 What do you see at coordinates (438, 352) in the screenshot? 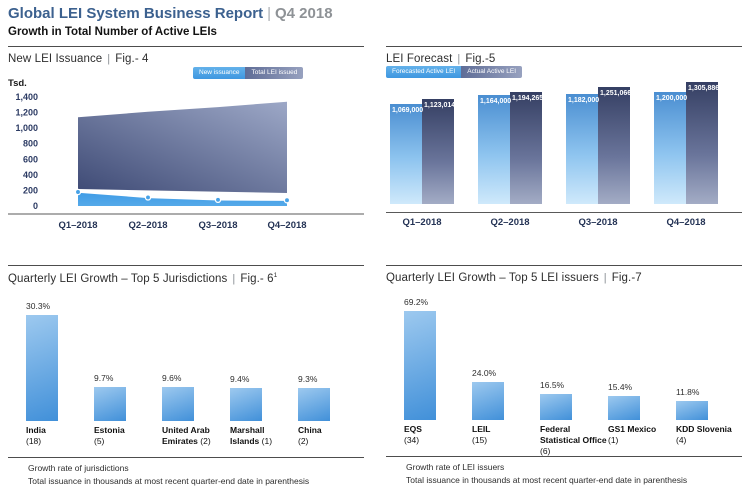
I see `fig7-column: 69.2%` at bounding box center [438, 352].